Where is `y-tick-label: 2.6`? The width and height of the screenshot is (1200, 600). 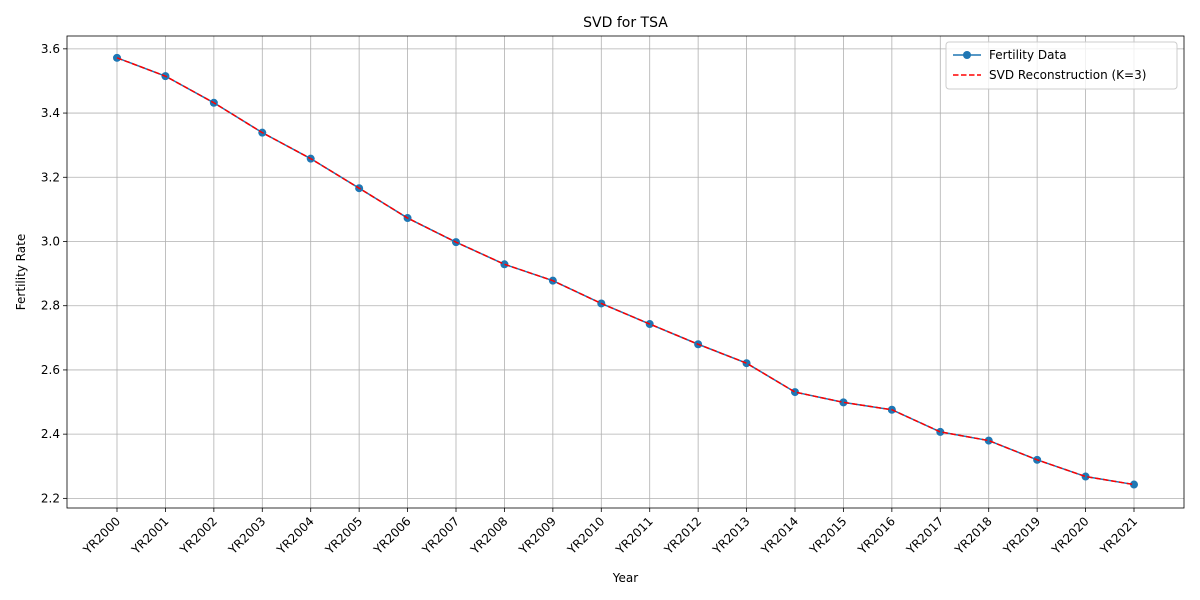
y-tick-label: 2.6 is located at coordinates (50, 370).